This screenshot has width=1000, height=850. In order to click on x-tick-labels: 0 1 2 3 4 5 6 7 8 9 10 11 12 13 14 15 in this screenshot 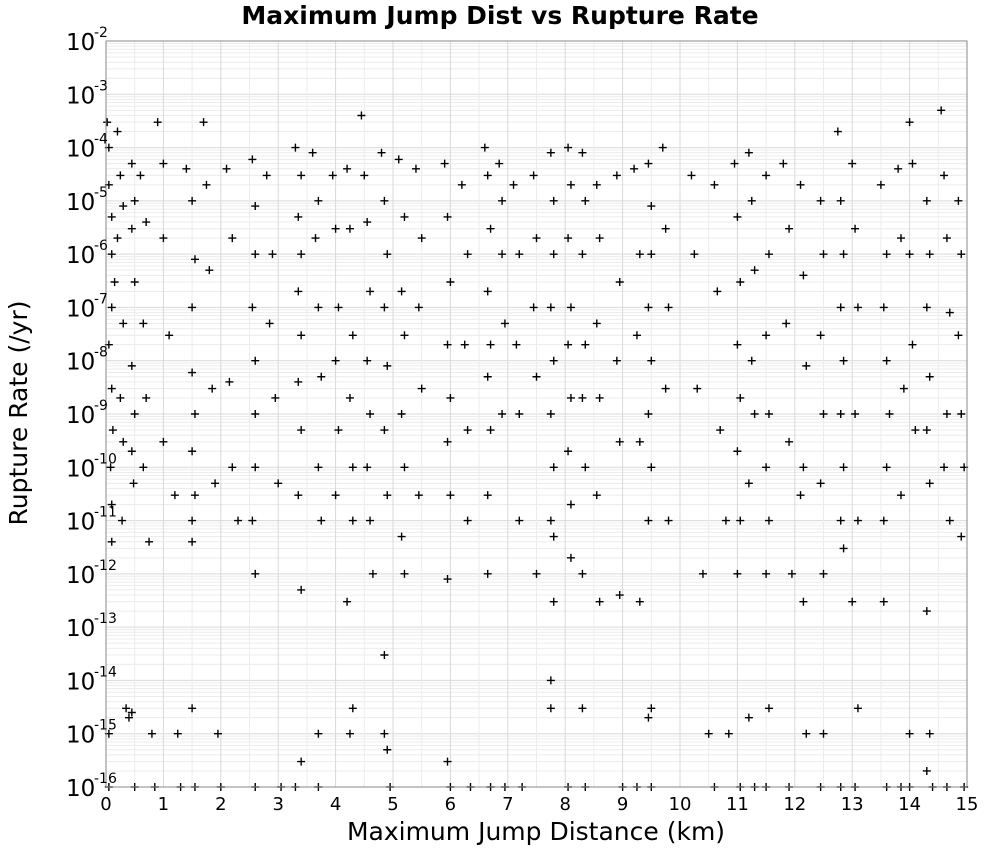, I will do `click(539, 804)`.